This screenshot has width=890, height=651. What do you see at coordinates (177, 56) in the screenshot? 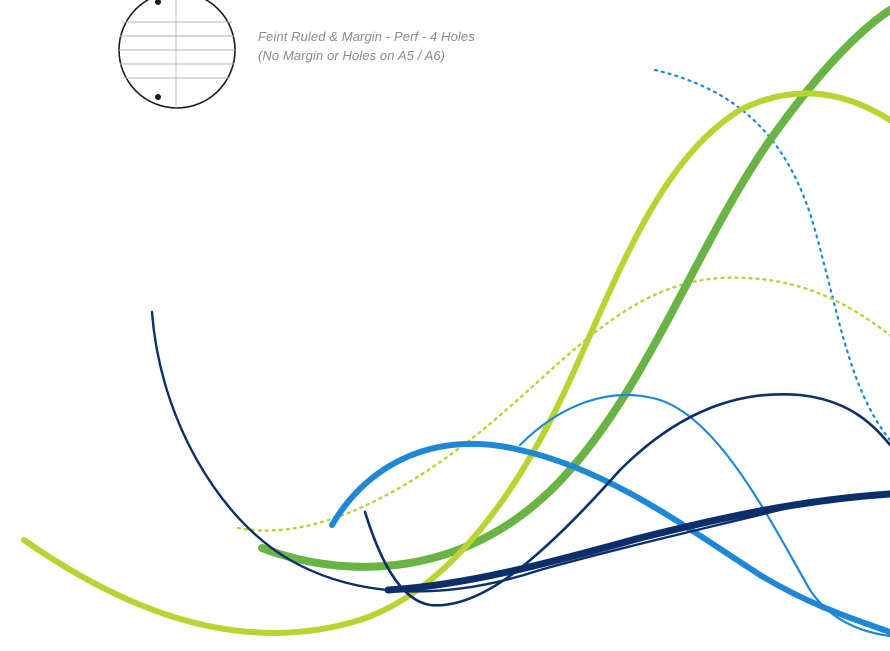
I see `feint-ruled-page-icon` at bounding box center [177, 56].